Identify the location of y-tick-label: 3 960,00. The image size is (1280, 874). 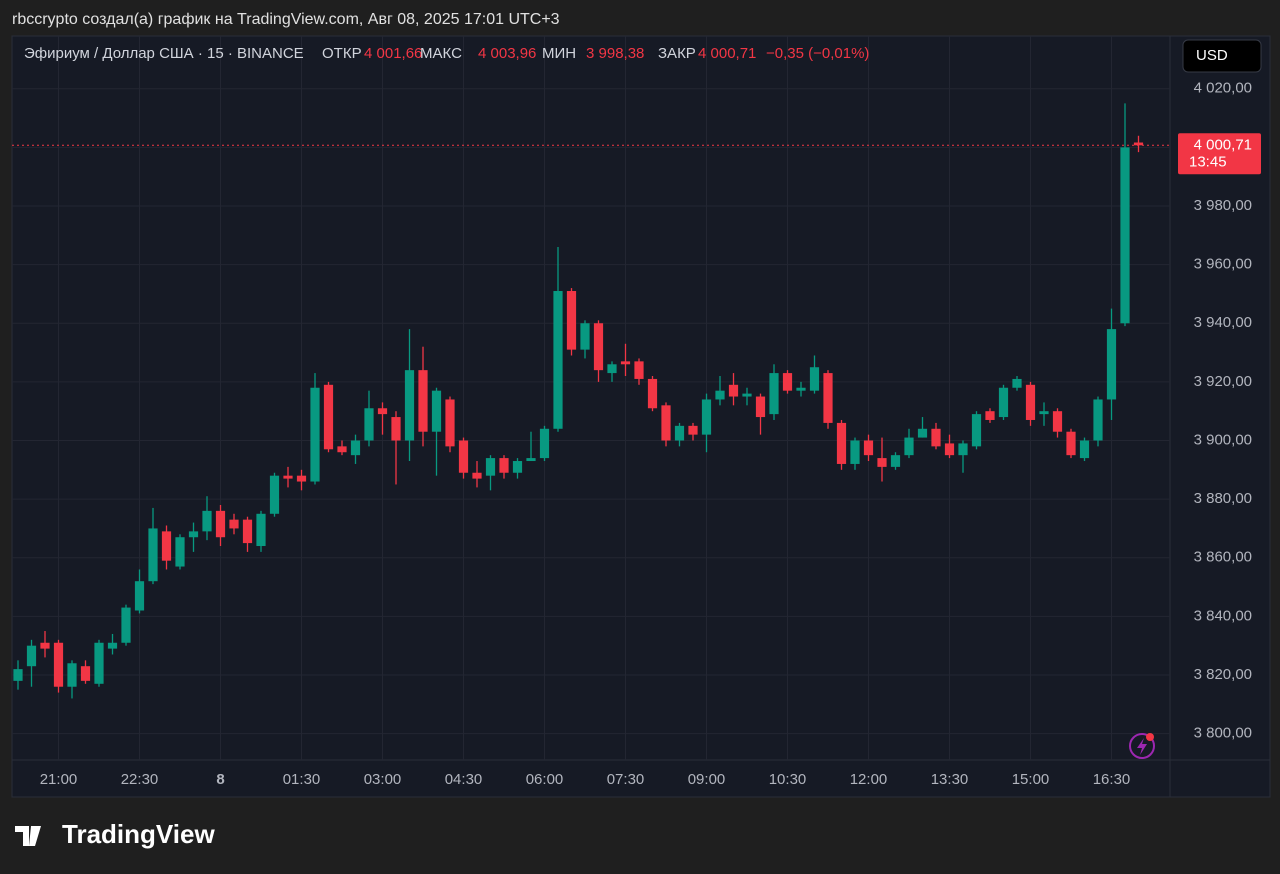
(1223, 264).